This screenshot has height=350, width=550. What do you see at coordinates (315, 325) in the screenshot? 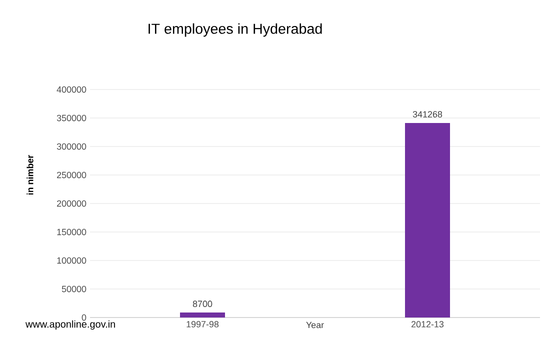
I see `x-axis-title: Year` at bounding box center [315, 325].